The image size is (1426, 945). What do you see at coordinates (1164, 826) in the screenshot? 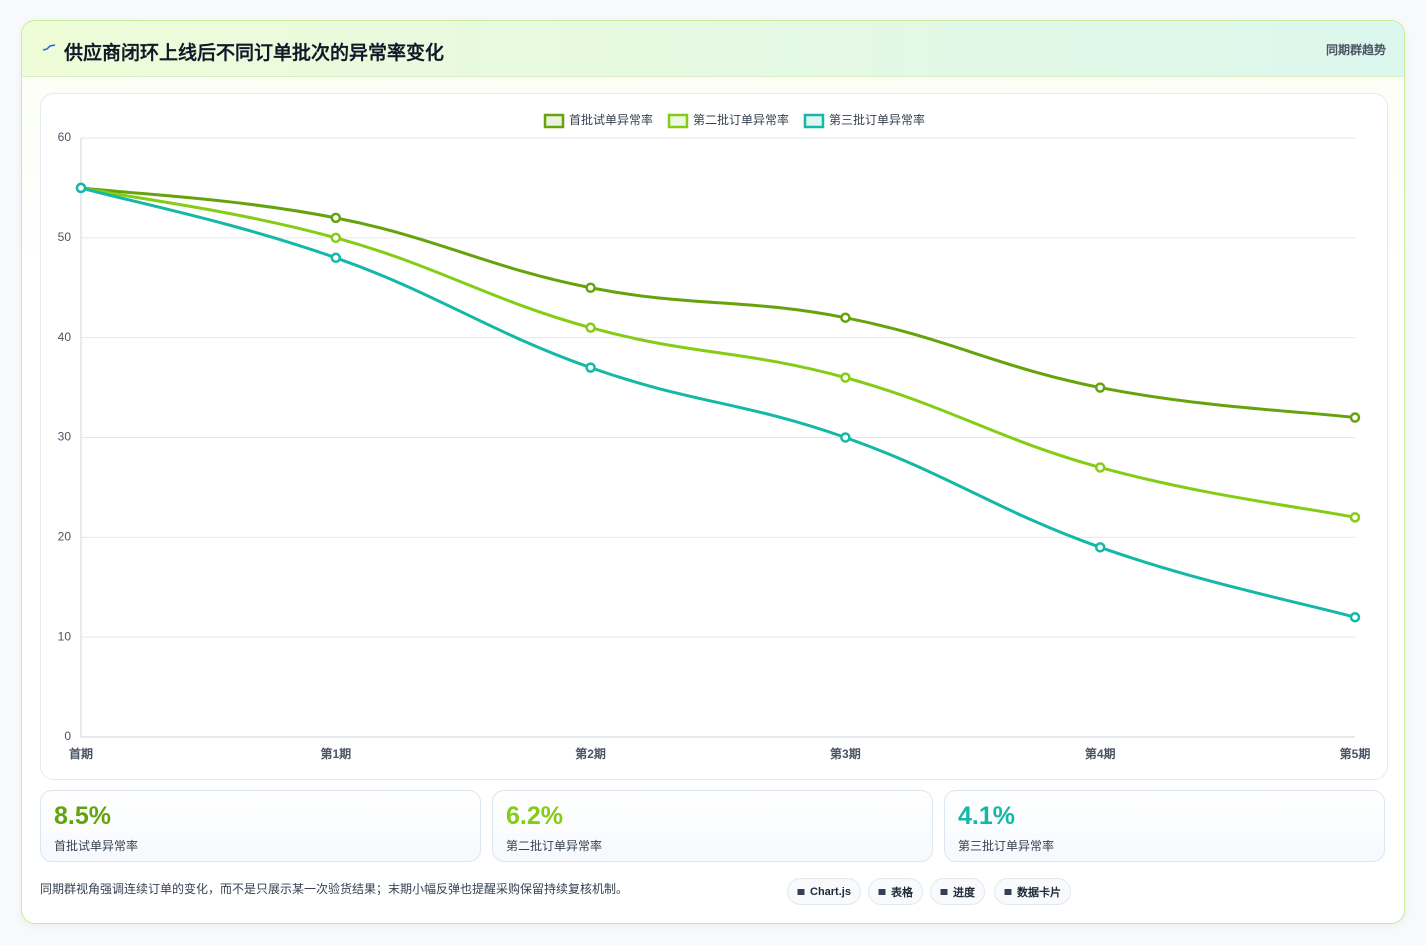
I see `stat-card: 4.1% 第三批订单异常率` at bounding box center [1164, 826].